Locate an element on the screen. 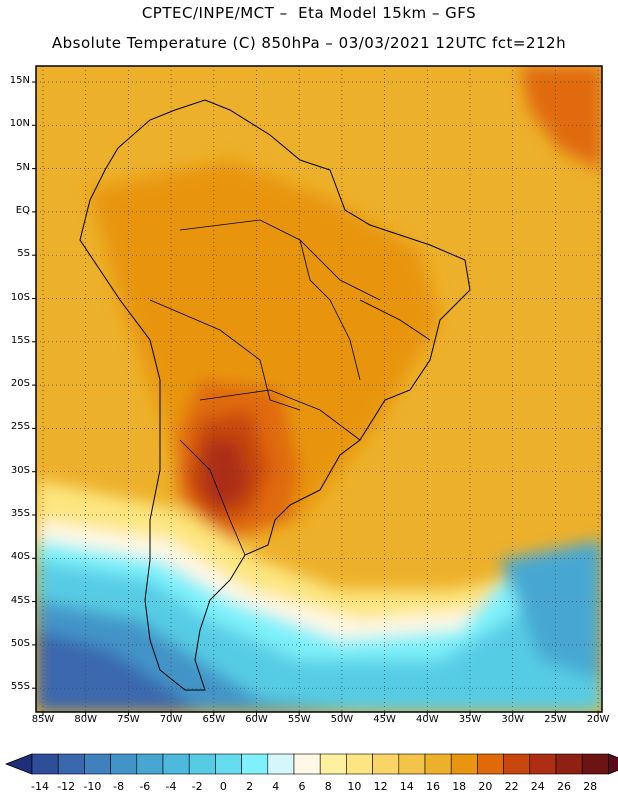 The width and height of the screenshot is (618, 800). colorbar-label: 14 is located at coordinates (406, 786).